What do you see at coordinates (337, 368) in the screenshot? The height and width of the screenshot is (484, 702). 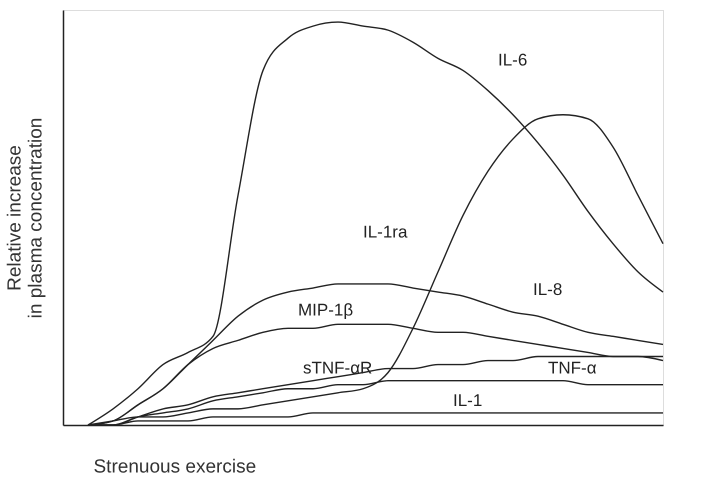 I see `series-label: sTNF-αR` at bounding box center [337, 368].